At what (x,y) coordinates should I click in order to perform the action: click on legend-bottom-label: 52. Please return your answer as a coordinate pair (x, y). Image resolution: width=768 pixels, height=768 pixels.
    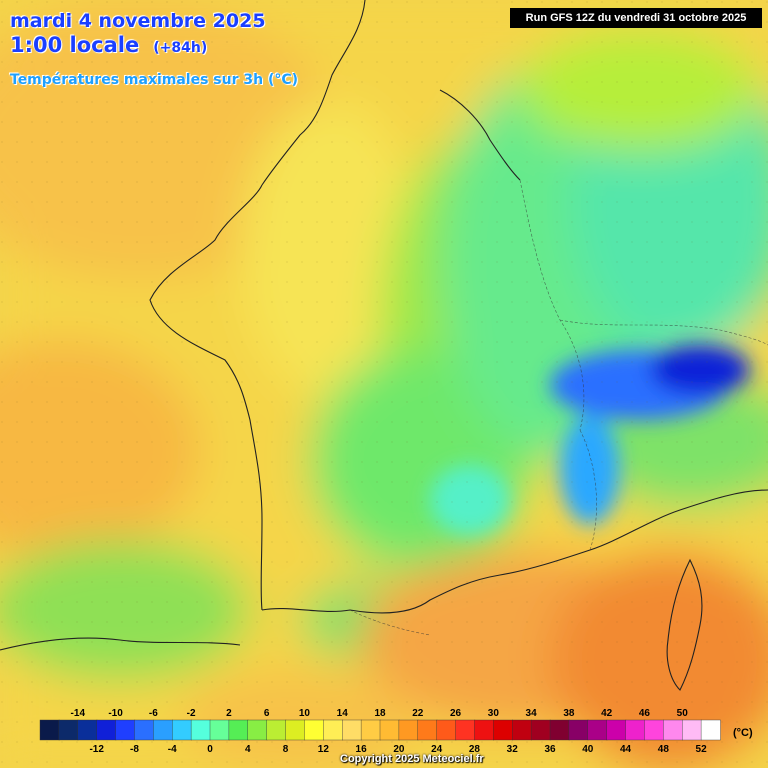
    Looking at the image, I should click on (702, 749).